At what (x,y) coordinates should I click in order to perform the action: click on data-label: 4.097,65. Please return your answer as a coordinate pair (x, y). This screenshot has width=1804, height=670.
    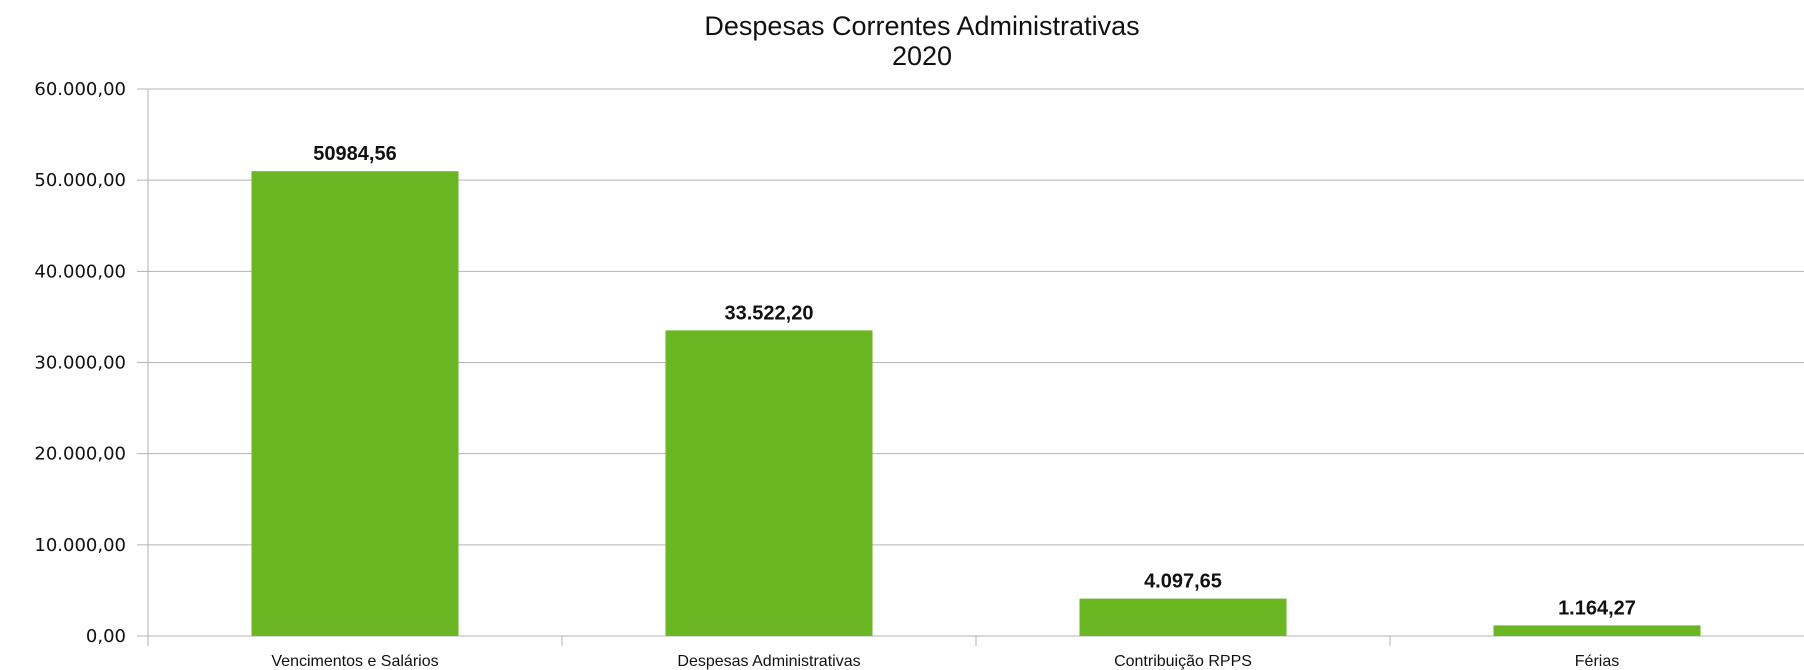
    Looking at the image, I should click on (1183, 582).